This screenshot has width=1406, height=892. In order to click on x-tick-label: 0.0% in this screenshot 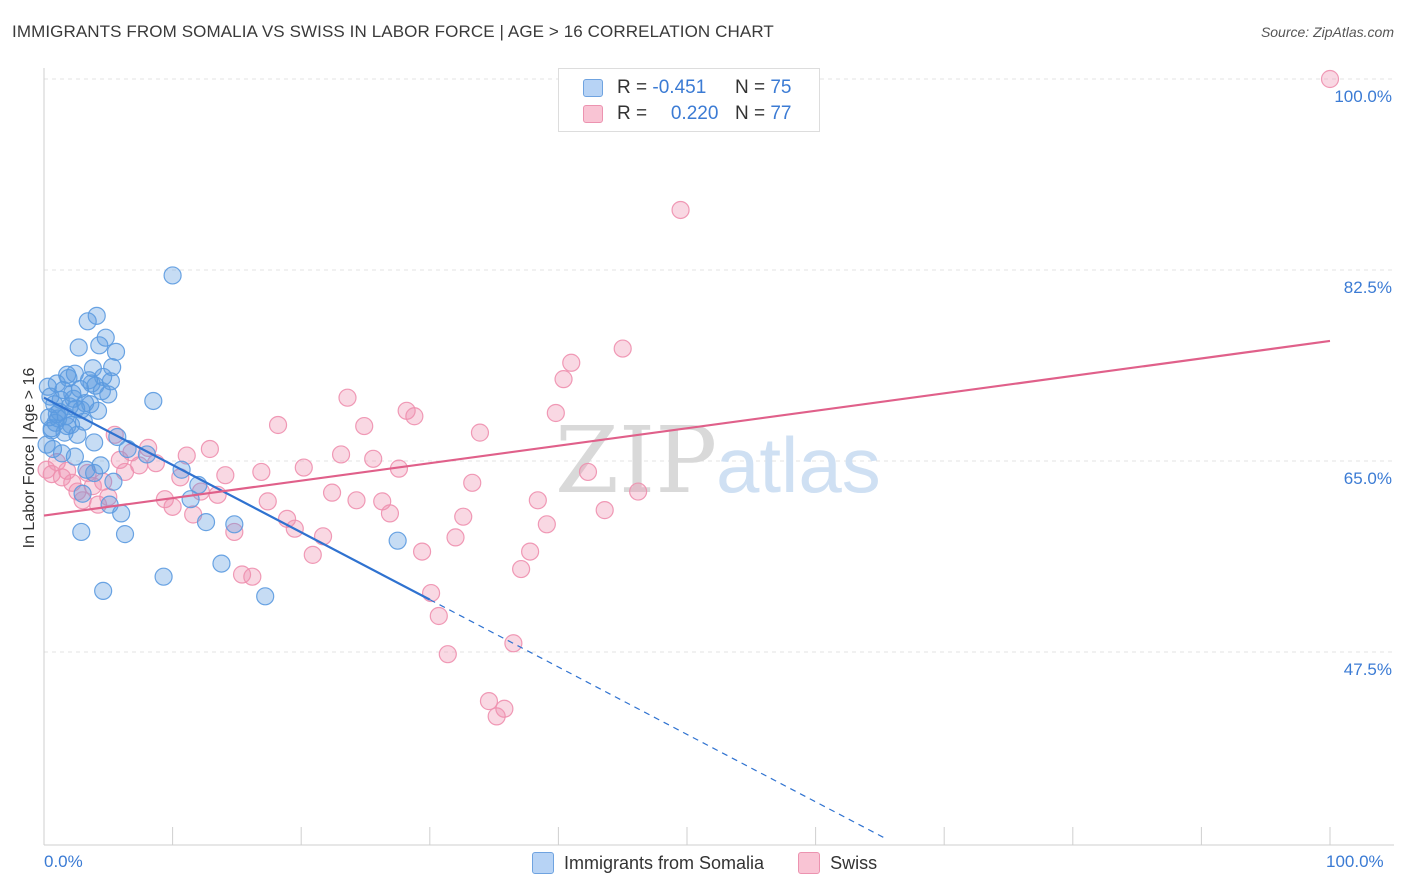, I will do `click(63, 861)`.